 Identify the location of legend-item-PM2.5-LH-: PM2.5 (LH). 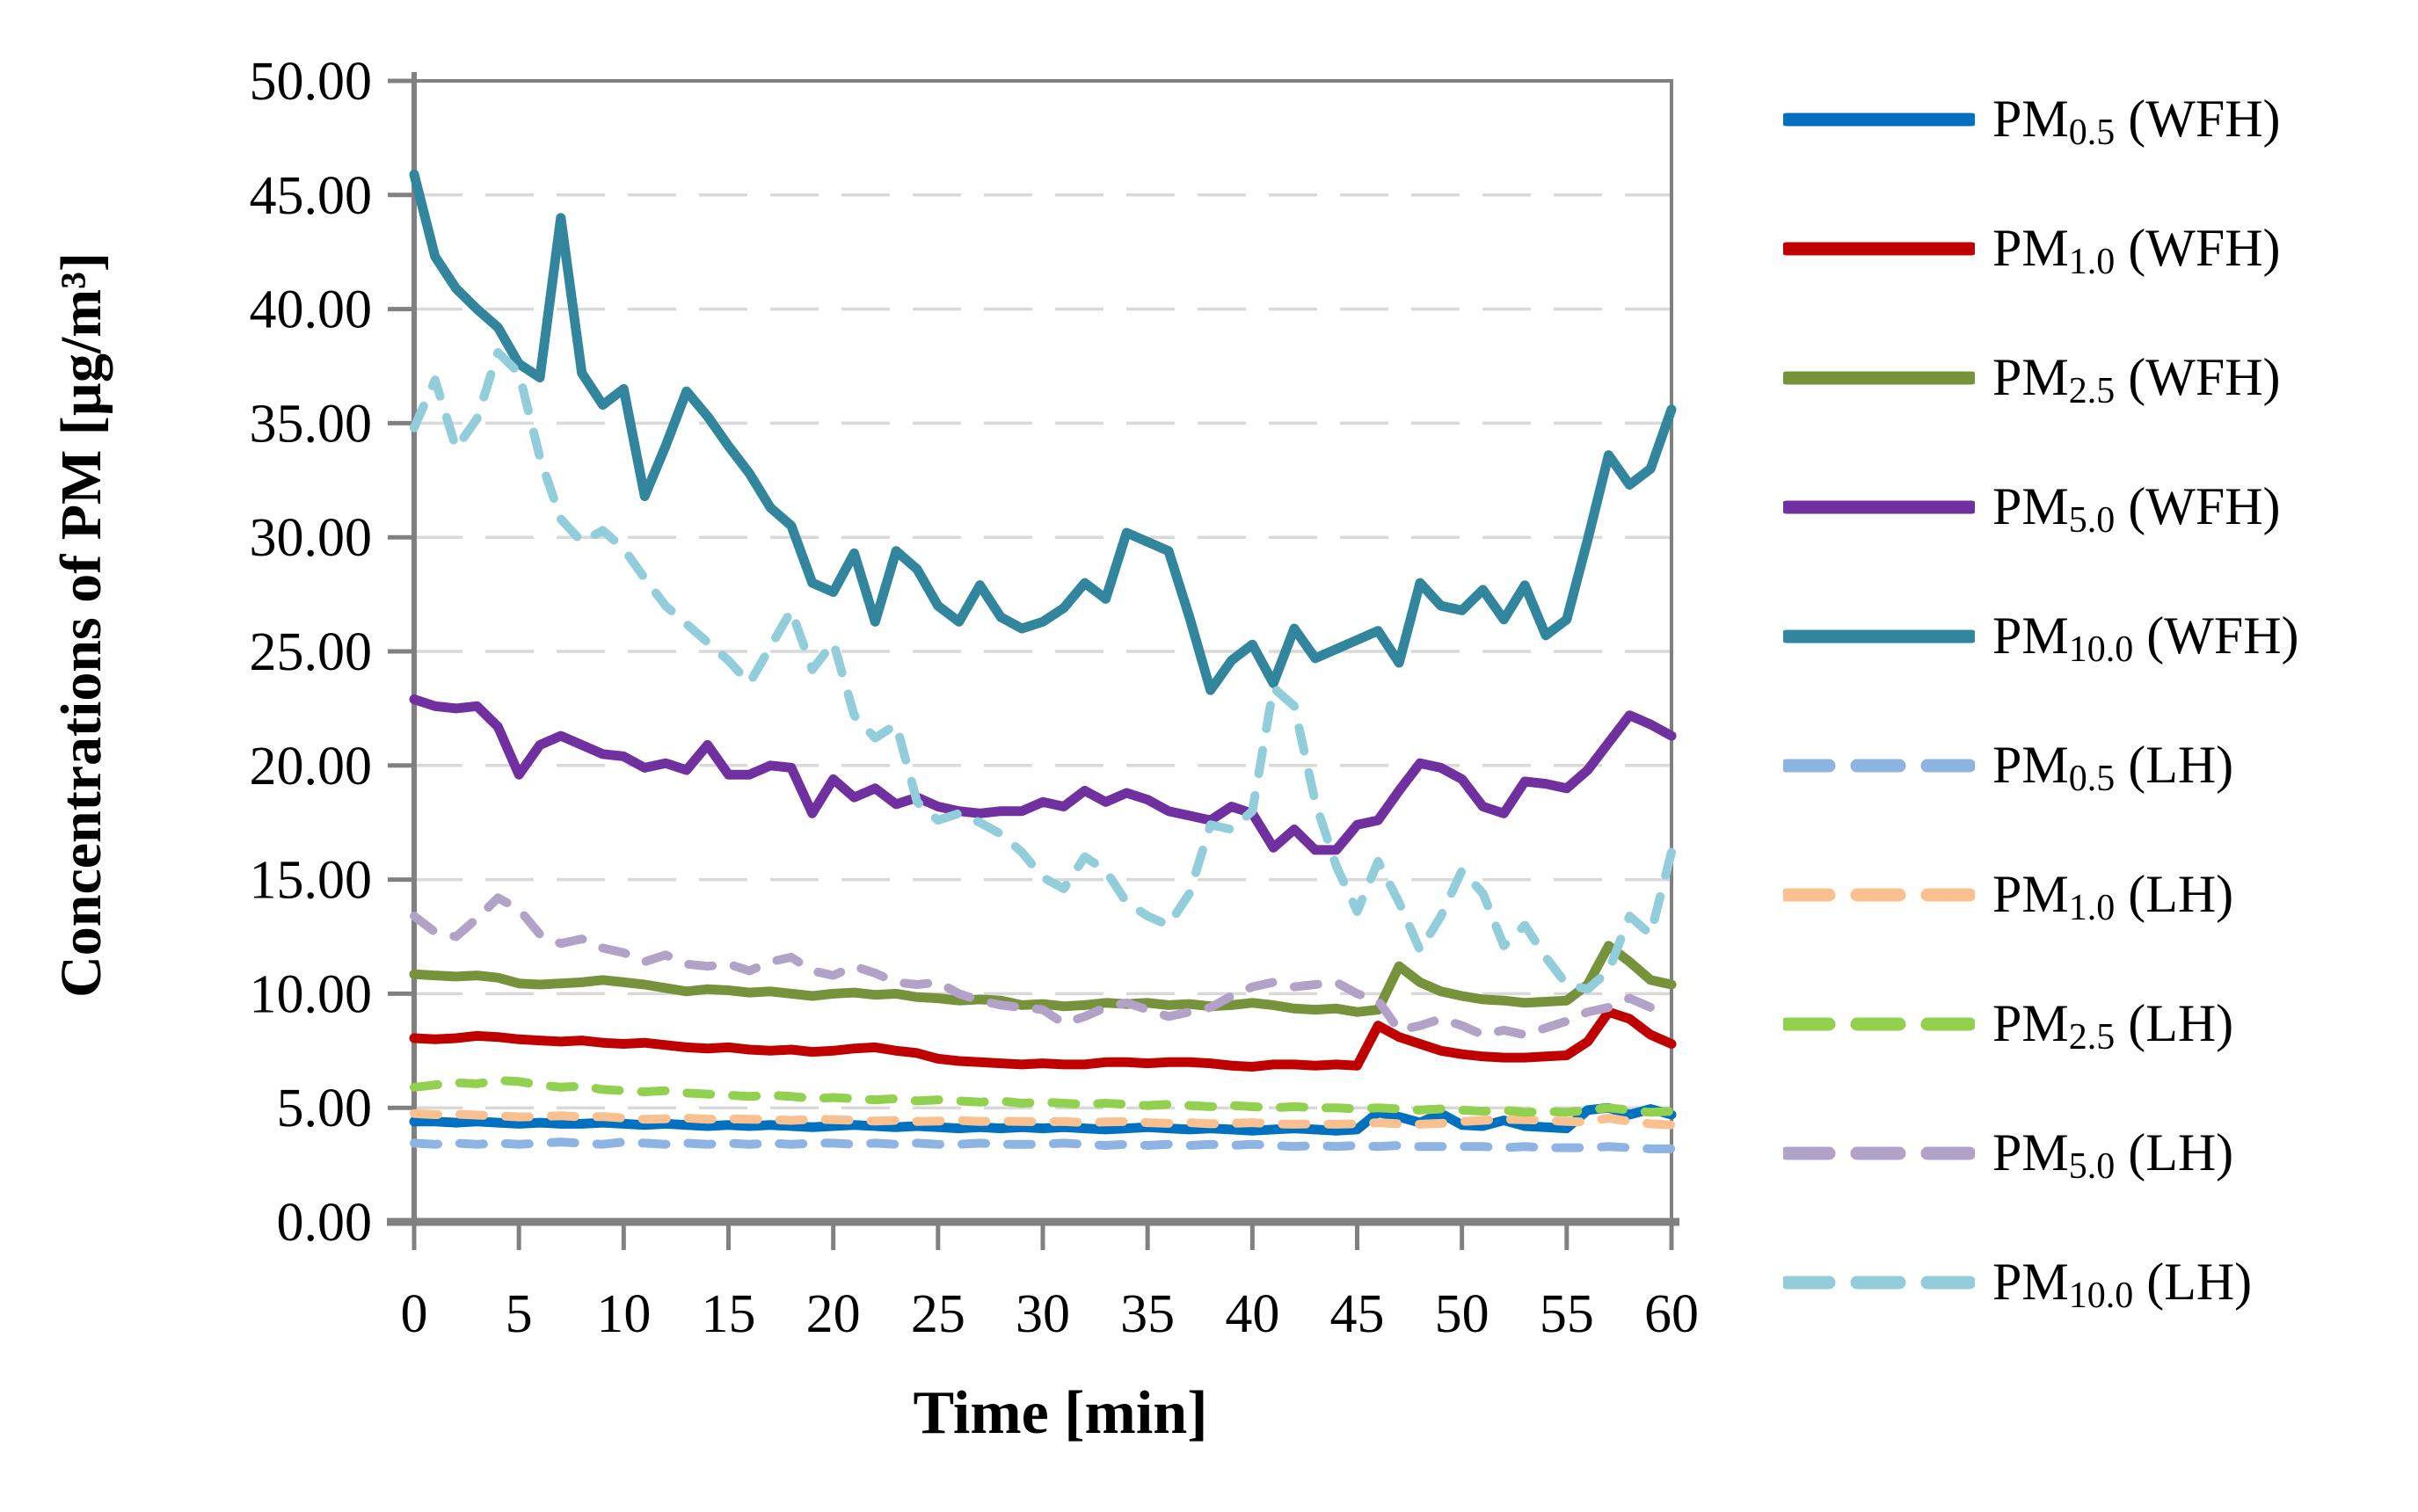
(2097, 1024).